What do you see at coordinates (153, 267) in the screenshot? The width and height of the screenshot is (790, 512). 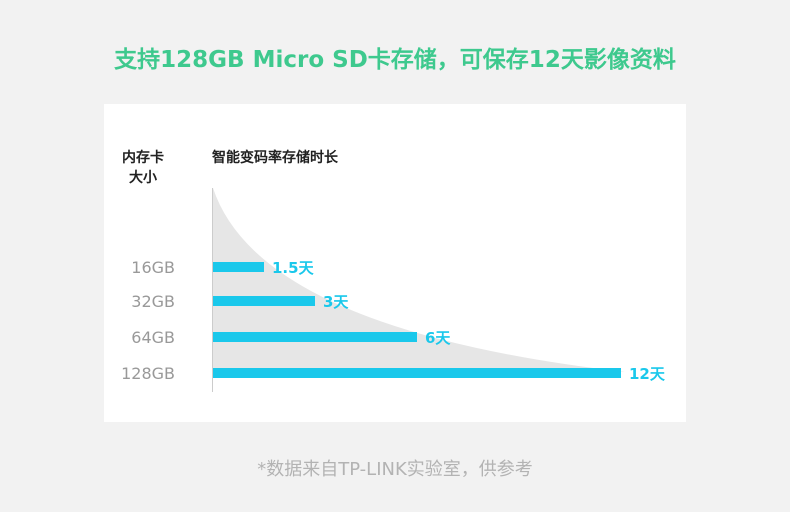 I see `category-label: 16GB` at bounding box center [153, 267].